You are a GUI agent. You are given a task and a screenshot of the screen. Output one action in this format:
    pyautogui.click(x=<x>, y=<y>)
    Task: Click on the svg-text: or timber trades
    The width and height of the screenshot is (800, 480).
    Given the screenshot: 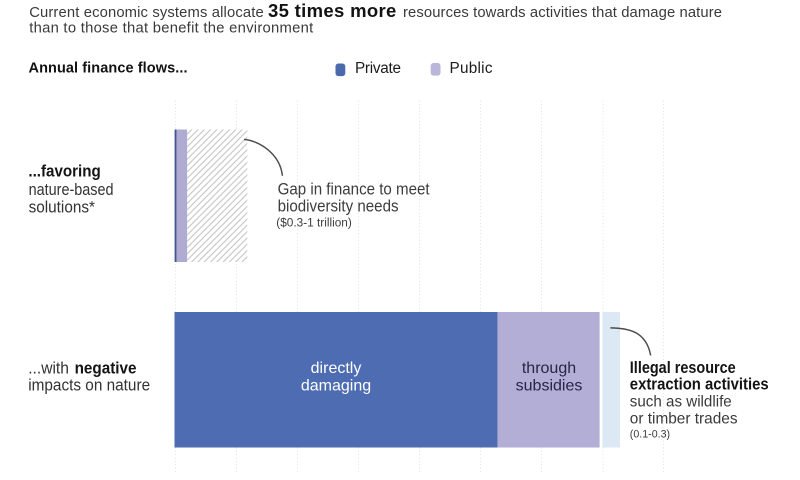 What is the action you would take?
    pyautogui.click(x=684, y=418)
    